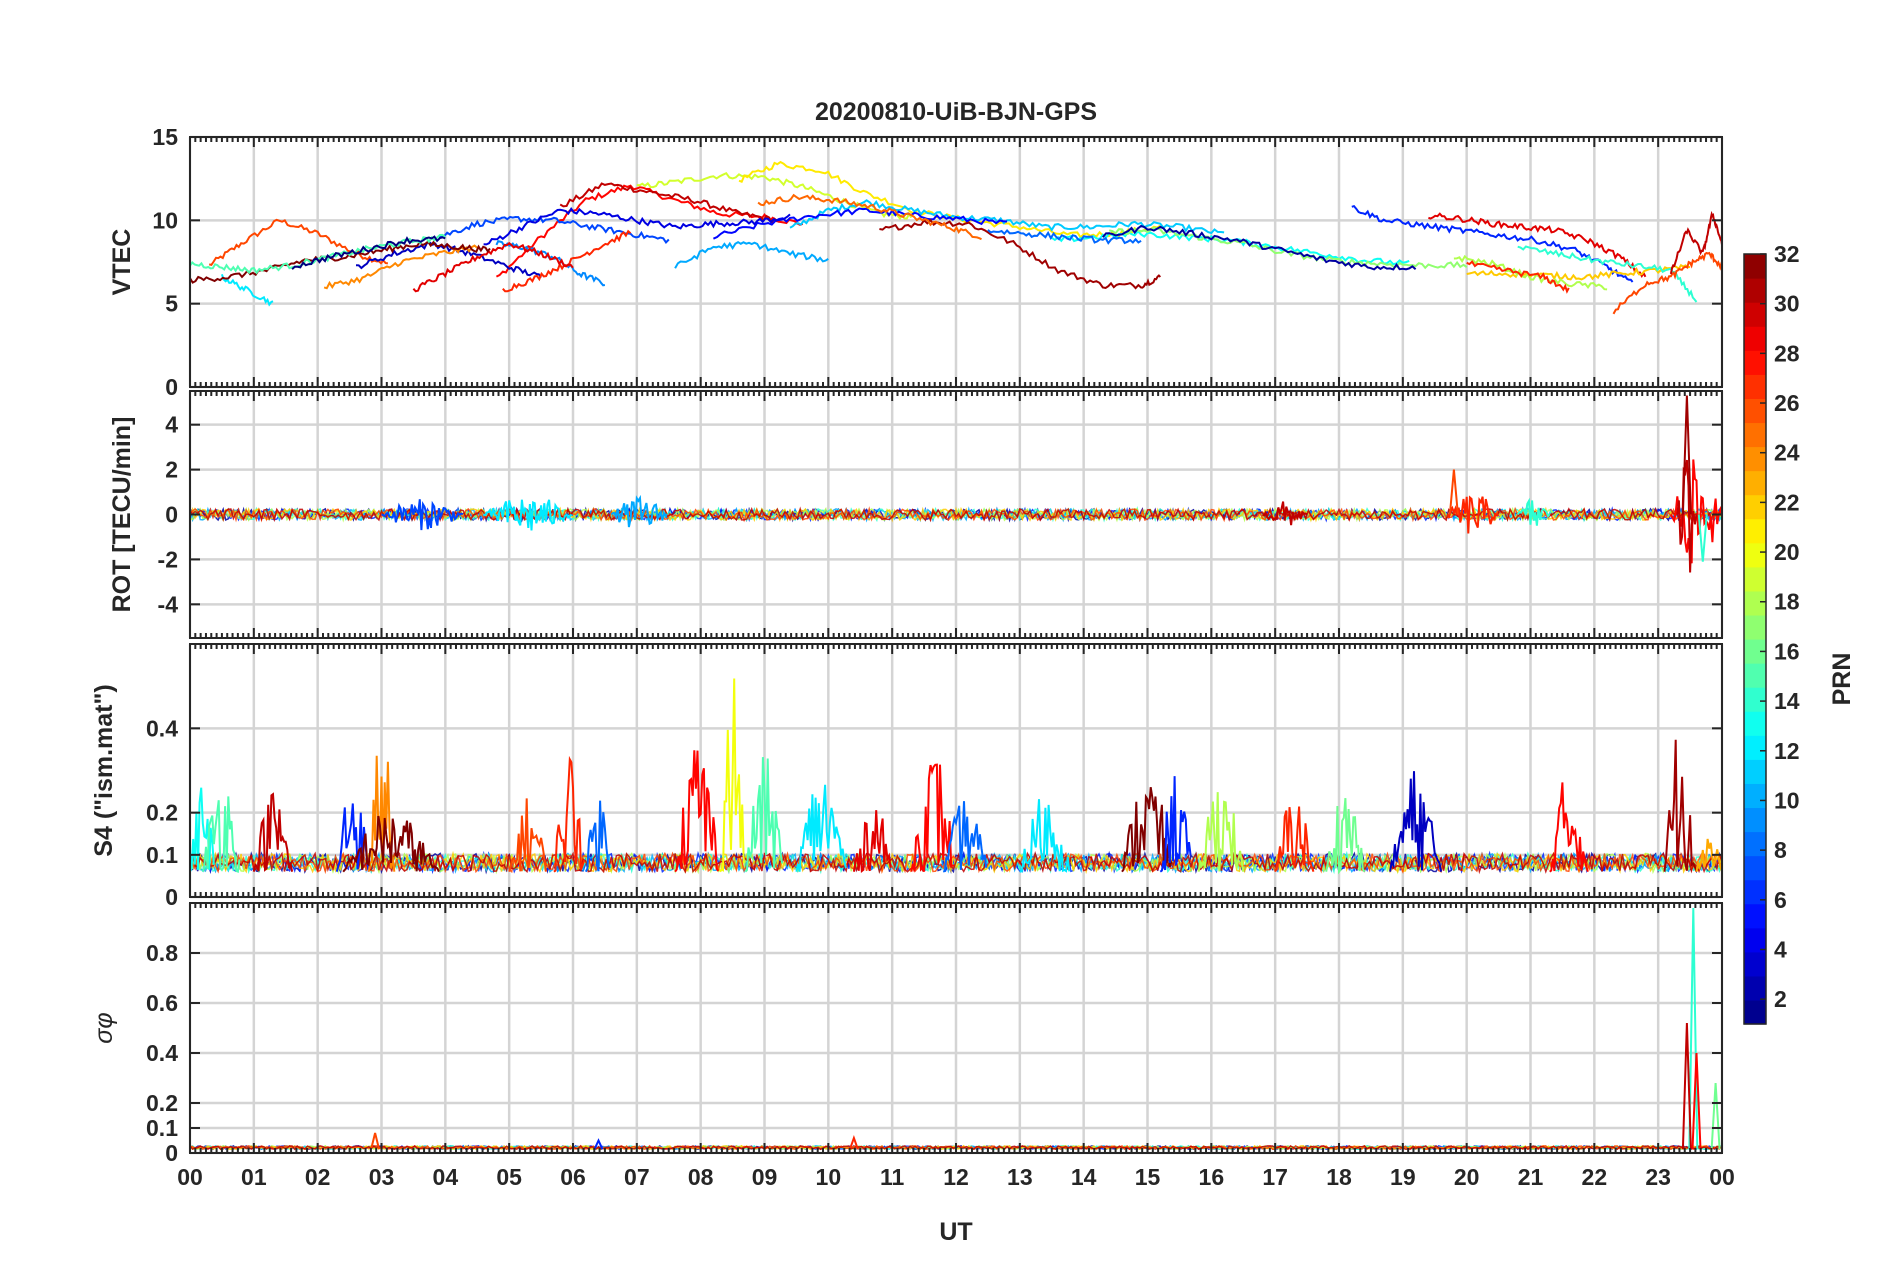 This screenshot has width=1902, height=1272. I want to click on colorbar-tick-label: 6, so click(1780, 900).